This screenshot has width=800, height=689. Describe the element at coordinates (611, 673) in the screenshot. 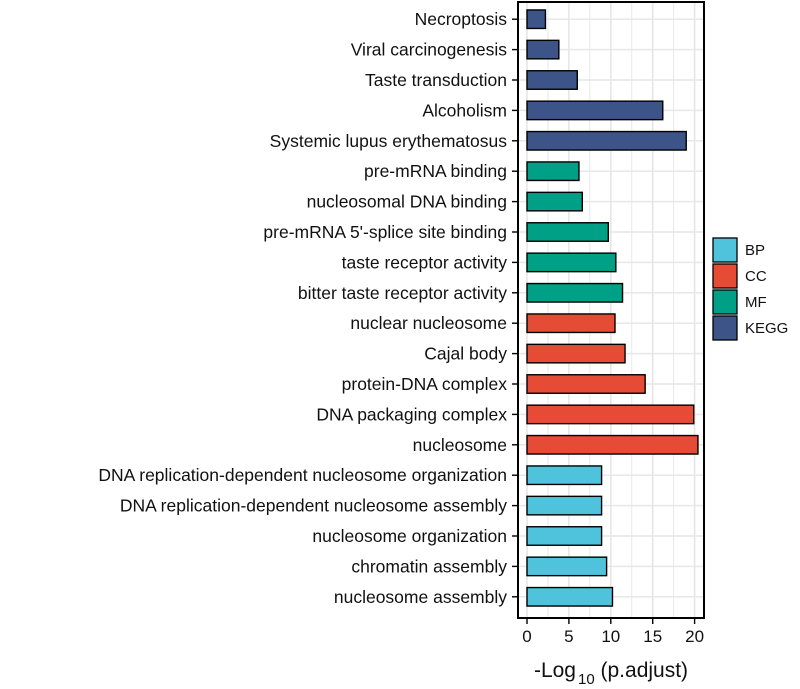

I see `x-axis-title: -Log 10 (p.adjust)` at that location.